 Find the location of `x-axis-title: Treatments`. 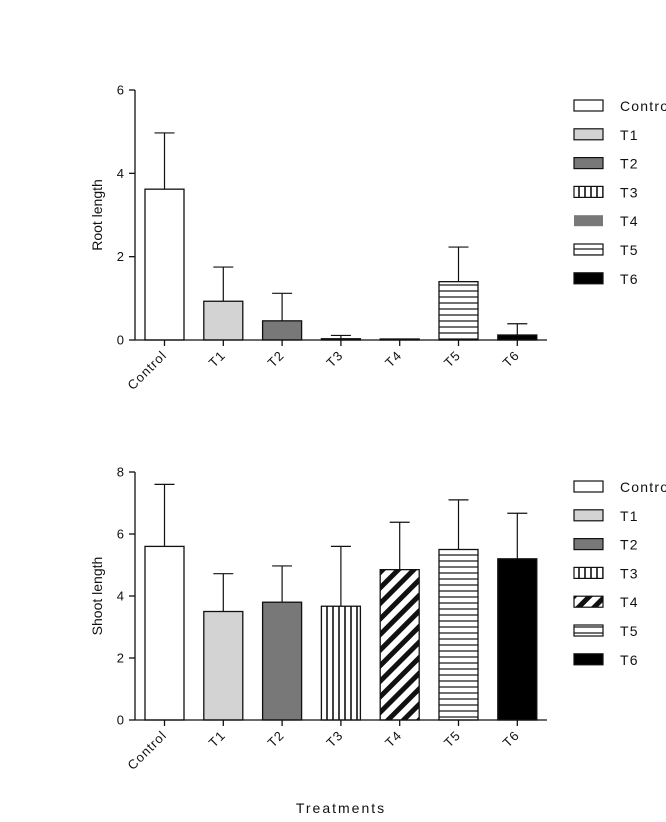

x-axis-title: Treatments is located at coordinates (341, 808).